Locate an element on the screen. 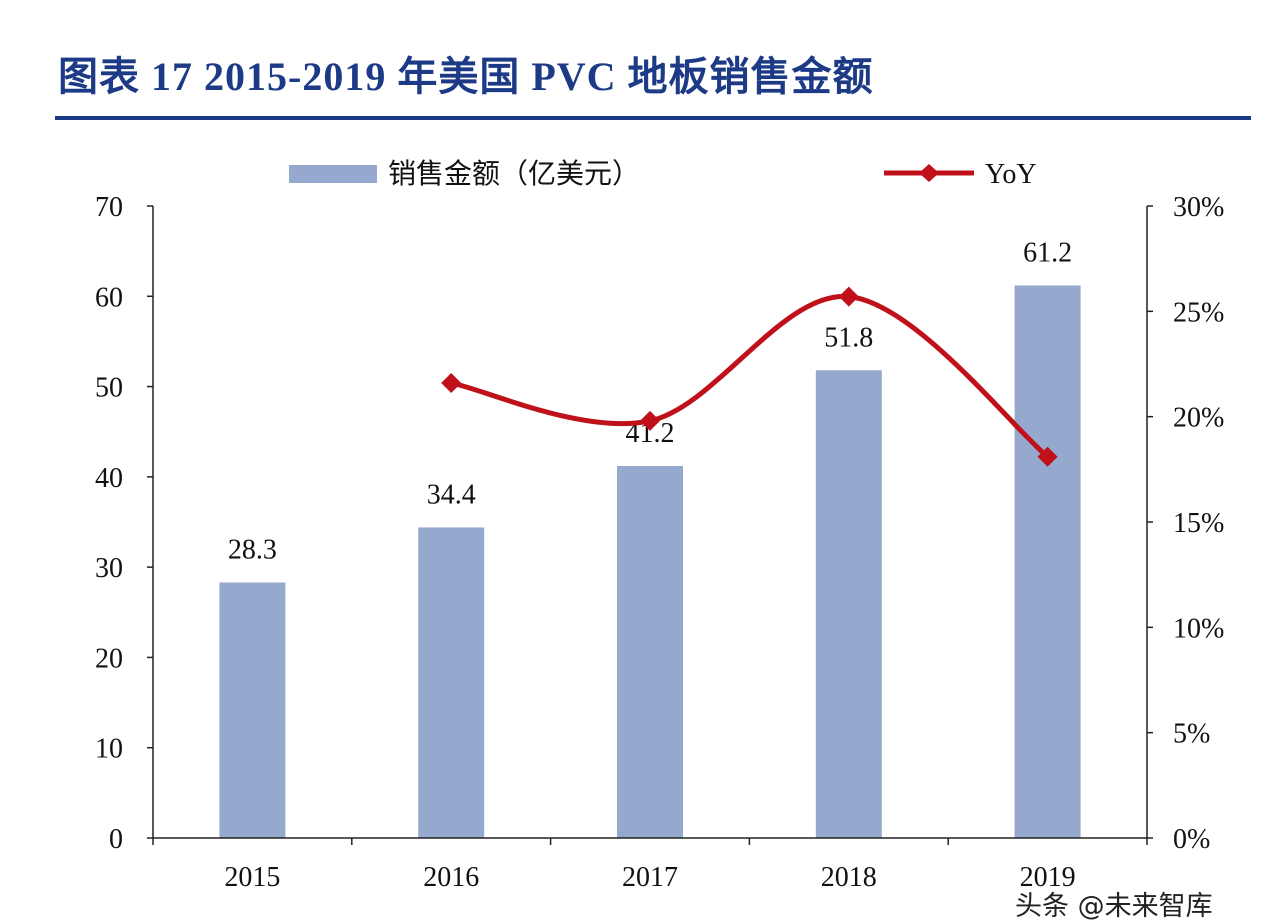 The height and width of the screenshot is (922, 1276). data-label-2018: 51.8 is located at coordinates (848, 337).